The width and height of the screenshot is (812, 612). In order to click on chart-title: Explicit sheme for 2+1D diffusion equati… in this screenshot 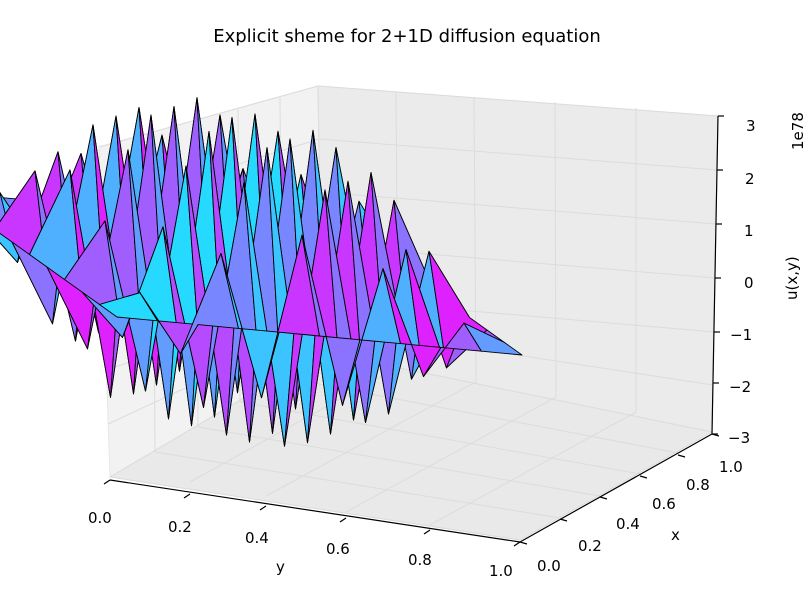, I will do `click(407, 36)`.